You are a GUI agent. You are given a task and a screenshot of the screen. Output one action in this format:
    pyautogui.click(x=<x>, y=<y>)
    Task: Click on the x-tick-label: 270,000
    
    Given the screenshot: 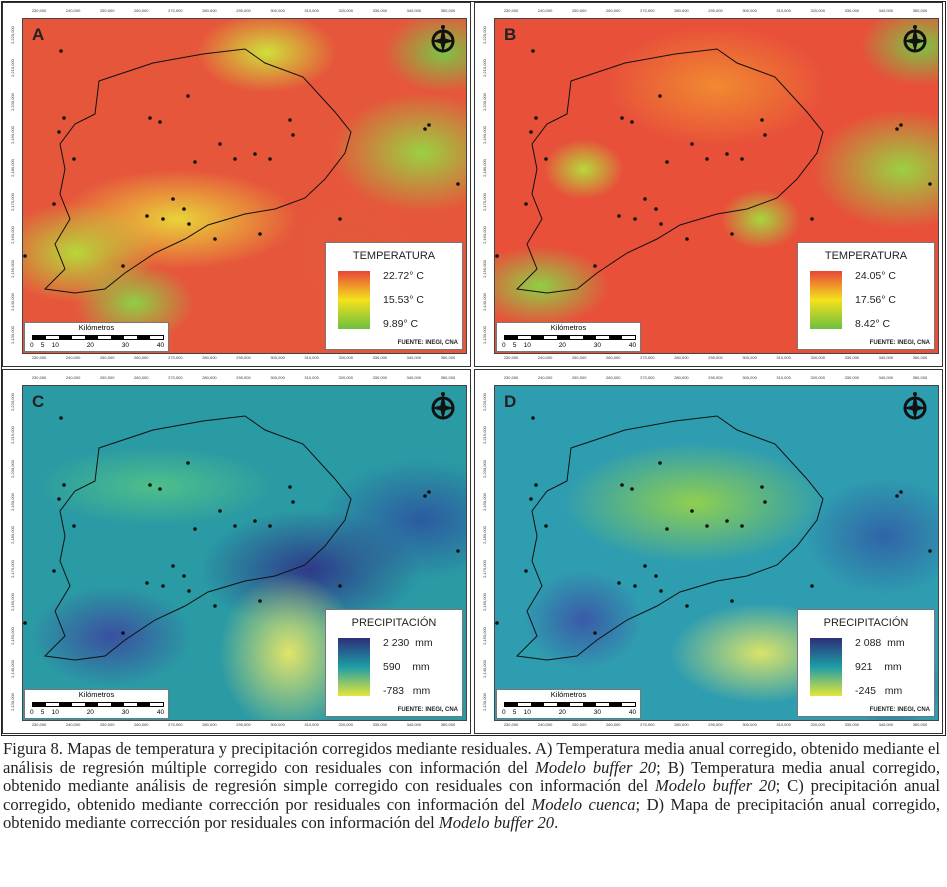 What is the action you would take?
    pyautogui.click(x=175, y=377)
    